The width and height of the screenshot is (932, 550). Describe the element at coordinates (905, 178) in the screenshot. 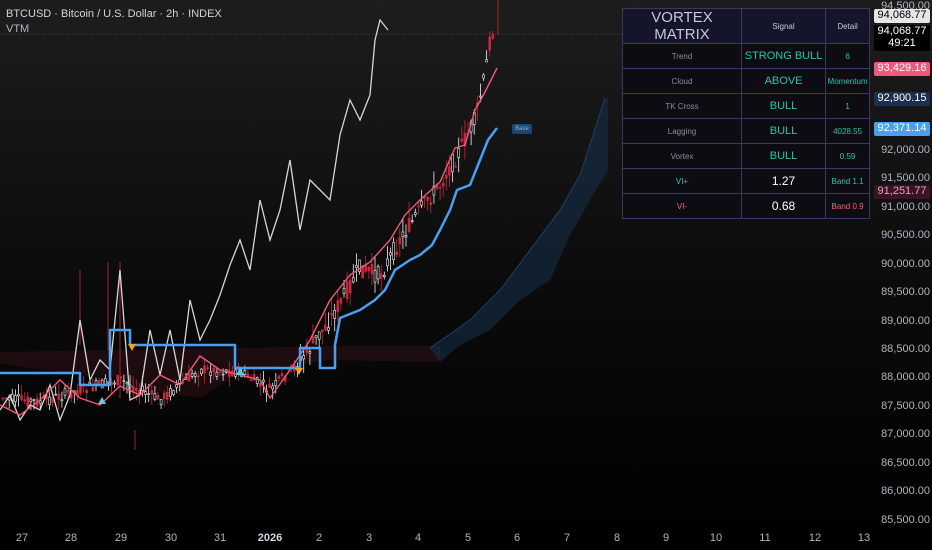

I see `price-label: 91,500.00` at that location.